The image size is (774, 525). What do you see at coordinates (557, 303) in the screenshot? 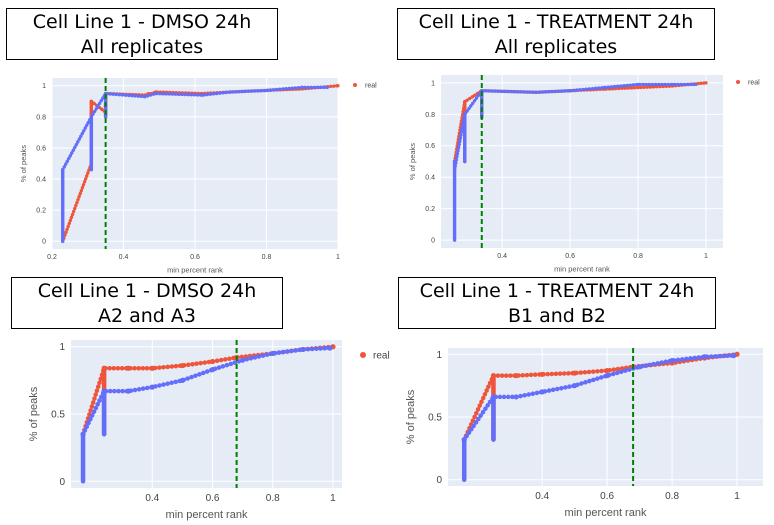
I see `chart-title-box: Cell Line 1 - TREATMENT 24h B1 and B2` at bounding box center [557, 303].